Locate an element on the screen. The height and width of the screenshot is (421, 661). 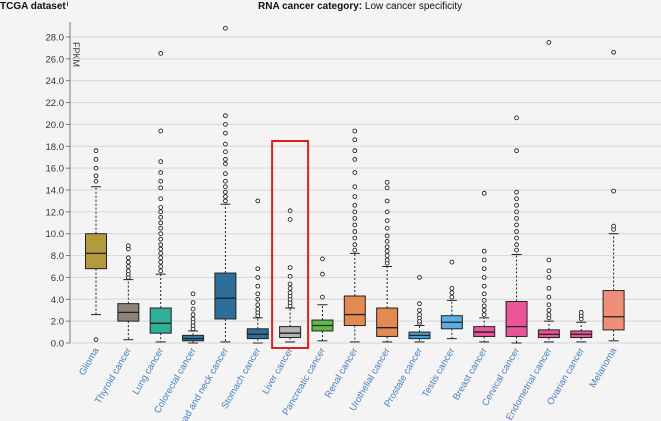
y-axis-unit: FPKM is located at coordinates (76, 54).